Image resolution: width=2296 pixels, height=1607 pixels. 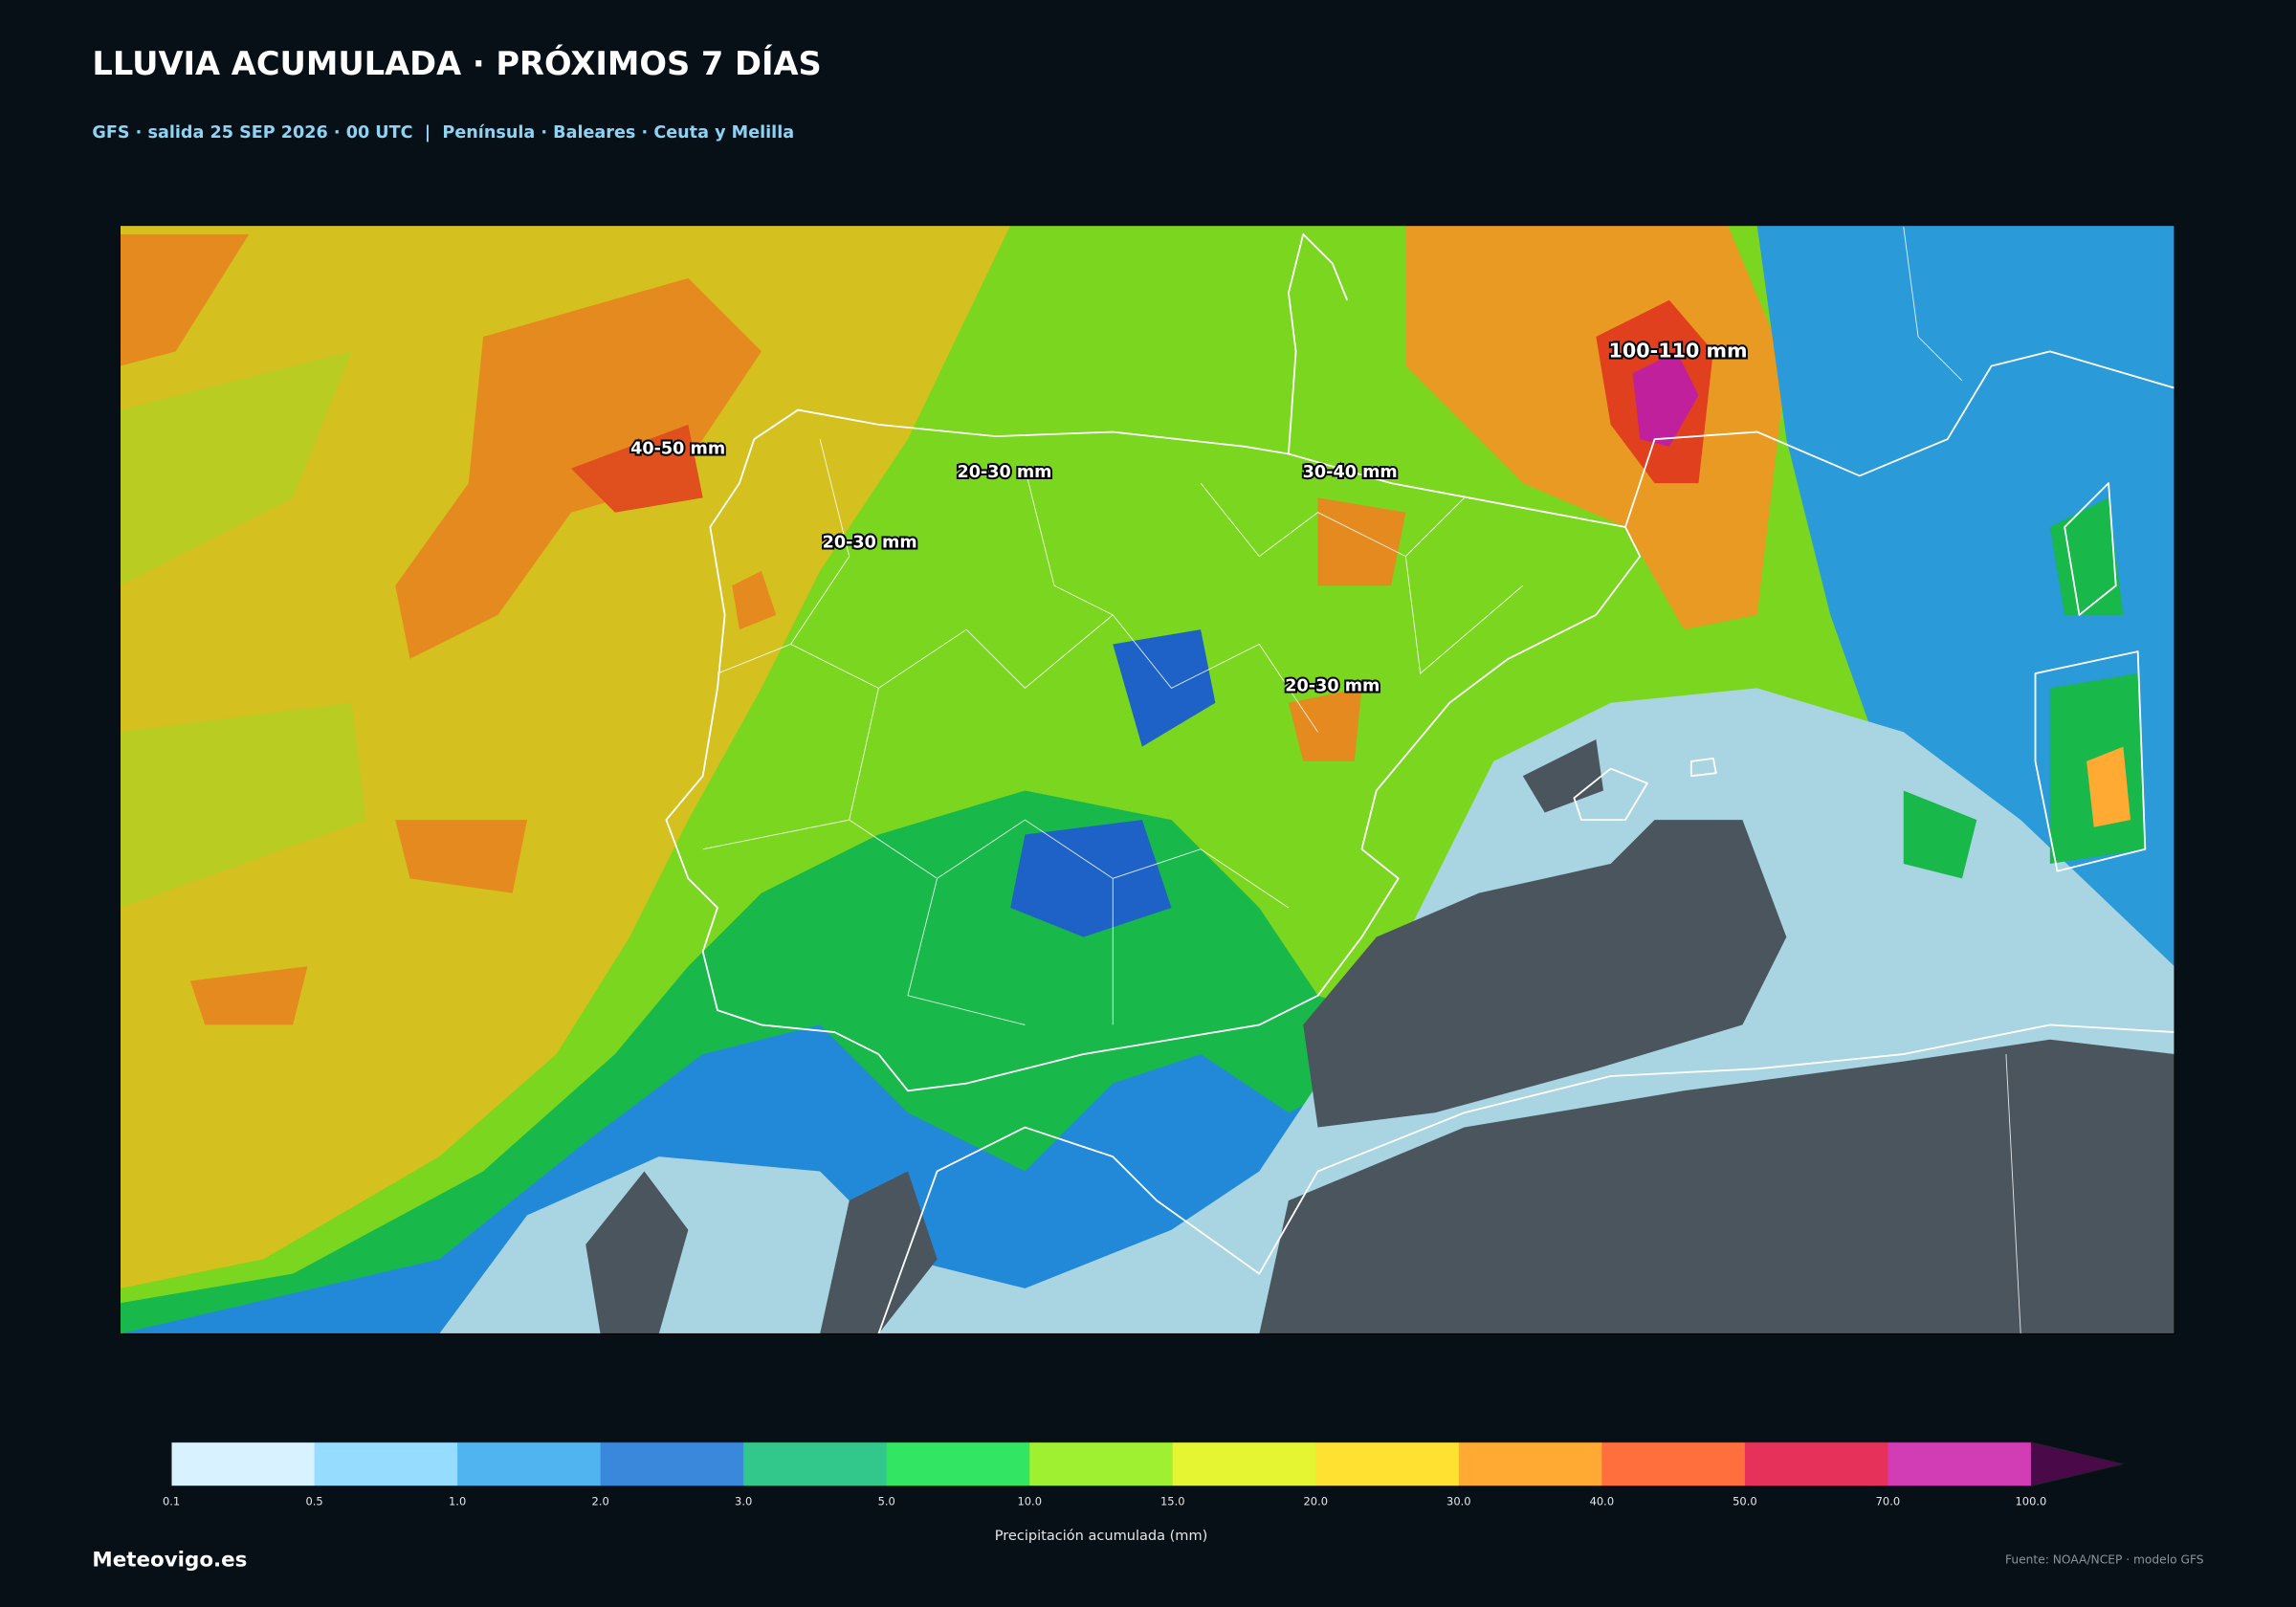 What do you see at coordinates (441, 629) in the screenshot?
I see `field-orange` at bounding box center [441, 629].